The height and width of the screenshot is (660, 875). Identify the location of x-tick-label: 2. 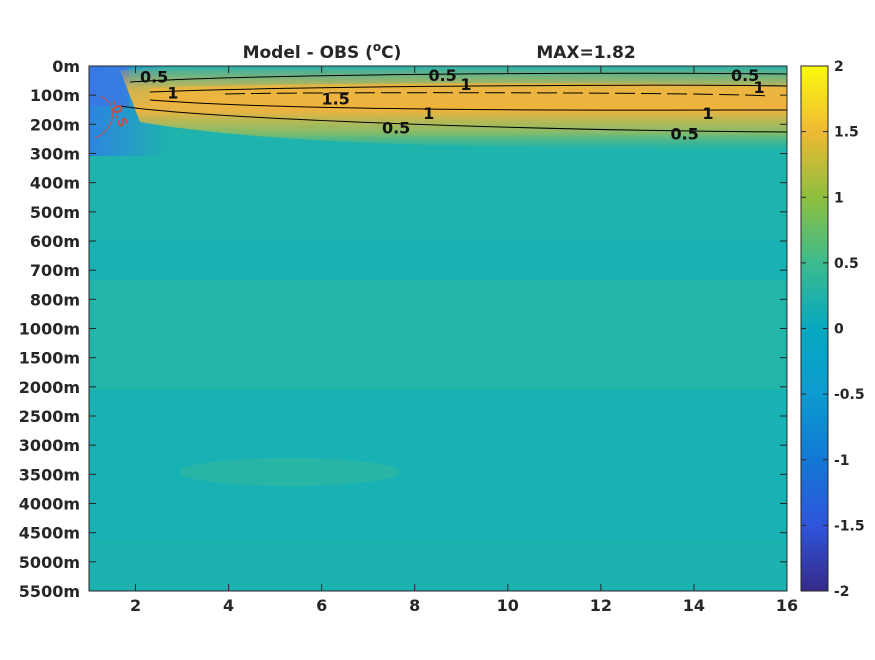
(135, 605).